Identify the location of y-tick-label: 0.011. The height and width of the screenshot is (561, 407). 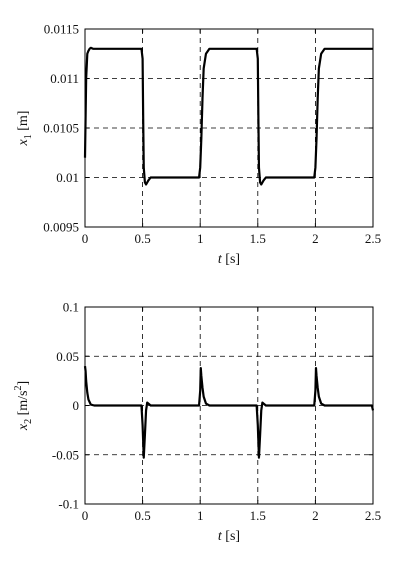
(64, 78).